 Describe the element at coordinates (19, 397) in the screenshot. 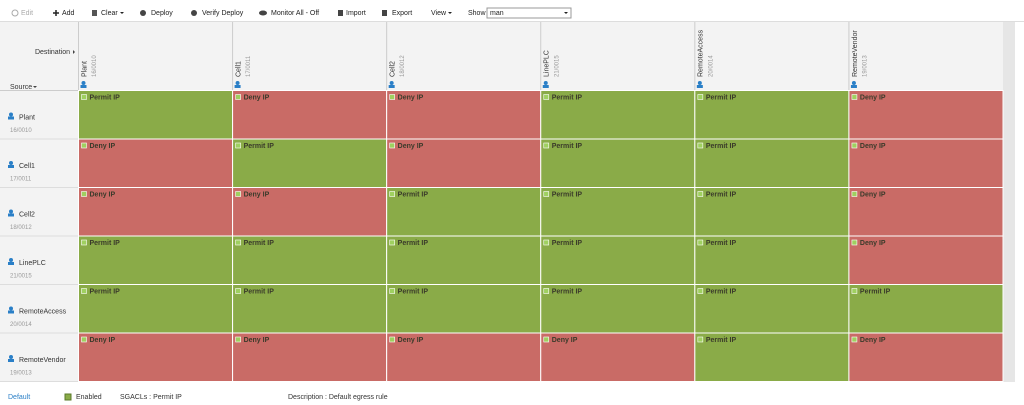

I see `default-link: Default` at that location.